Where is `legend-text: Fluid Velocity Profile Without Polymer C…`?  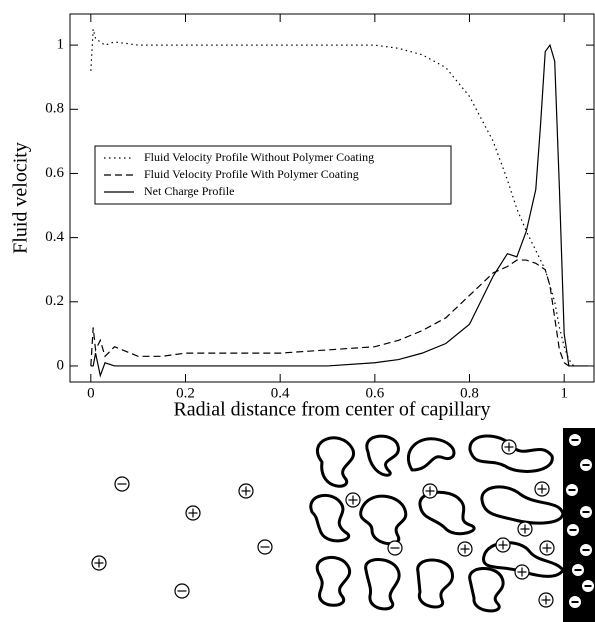 legend-text: Fluid Velocity Profile Without Polymer C… is located at coordinates (259, 157).